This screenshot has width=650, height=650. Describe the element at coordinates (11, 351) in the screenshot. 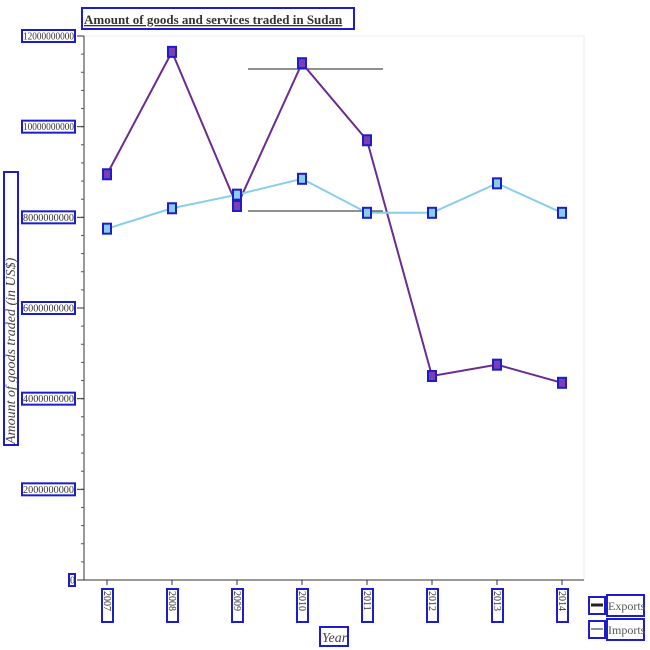

I see `y-axis-label-text: Amount of goods traded (in US$)` at that location.